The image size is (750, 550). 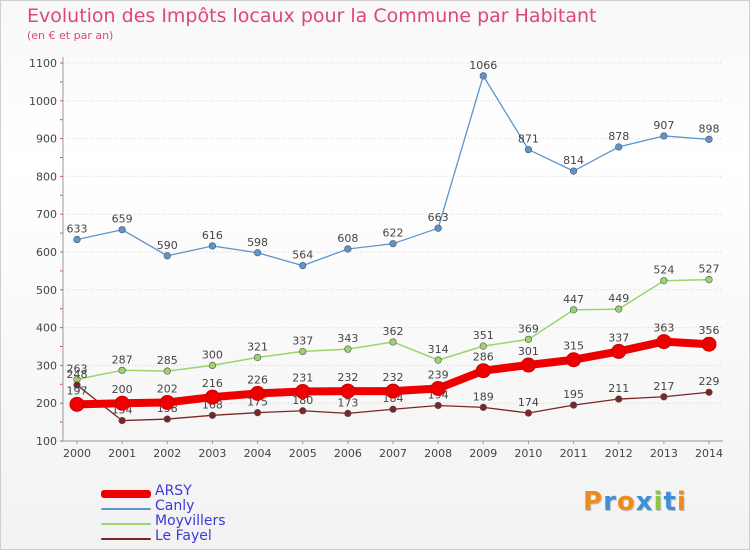 What do you see at coordinates (175, 506) in the screenshot?
I see `legend-label: Canly` at bounding box center [175, 506].